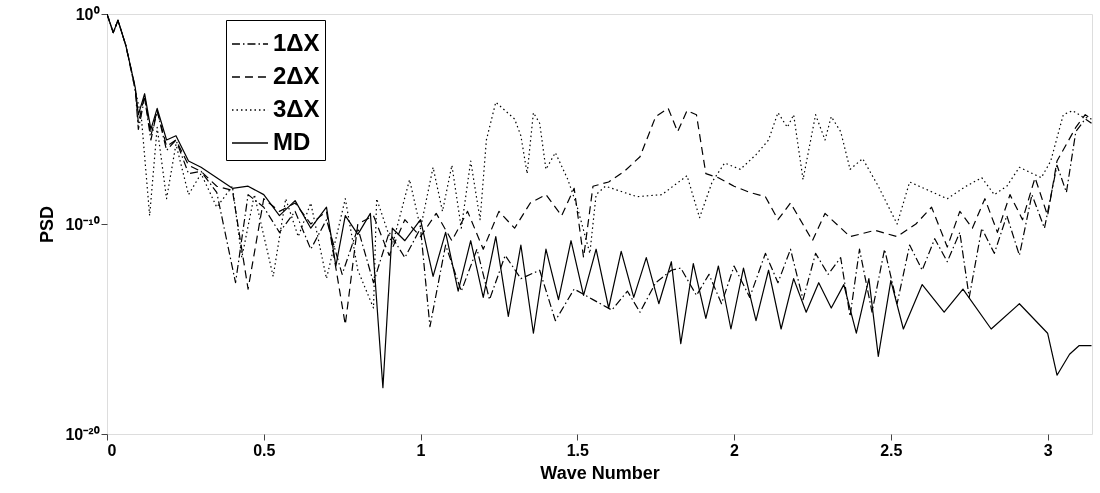 This screenshot has height=493, width=1100. Describe the element at coordinates (296, 75) in the screenshot. I see `legend-label: 2ΔX` at that location.